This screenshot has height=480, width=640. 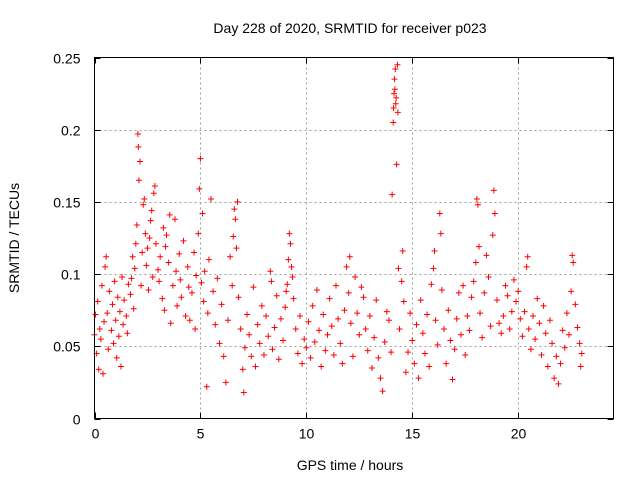 I want to click on y-tick-label: 0.1, so click(x=71, y=275).